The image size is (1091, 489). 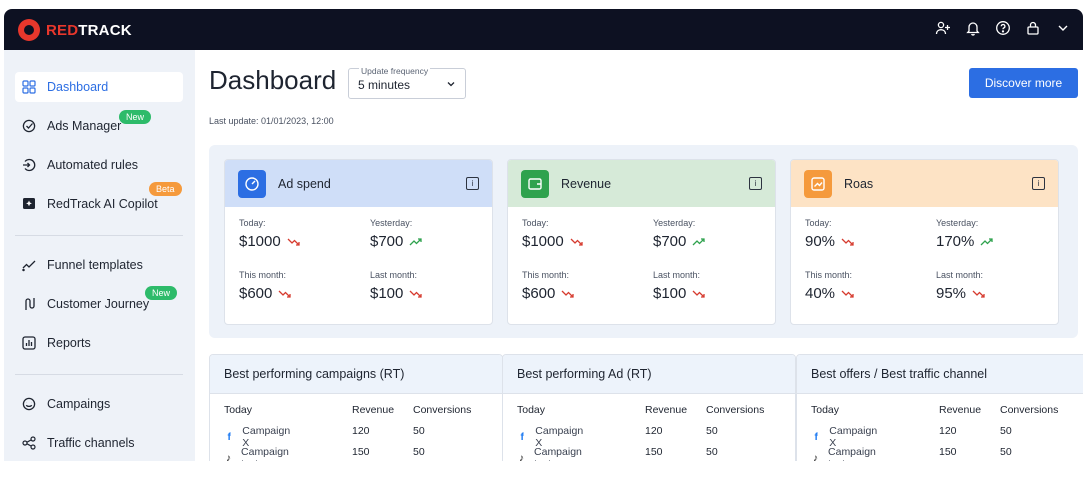 I want to click on journey-icon, so click(x=29, y=304).